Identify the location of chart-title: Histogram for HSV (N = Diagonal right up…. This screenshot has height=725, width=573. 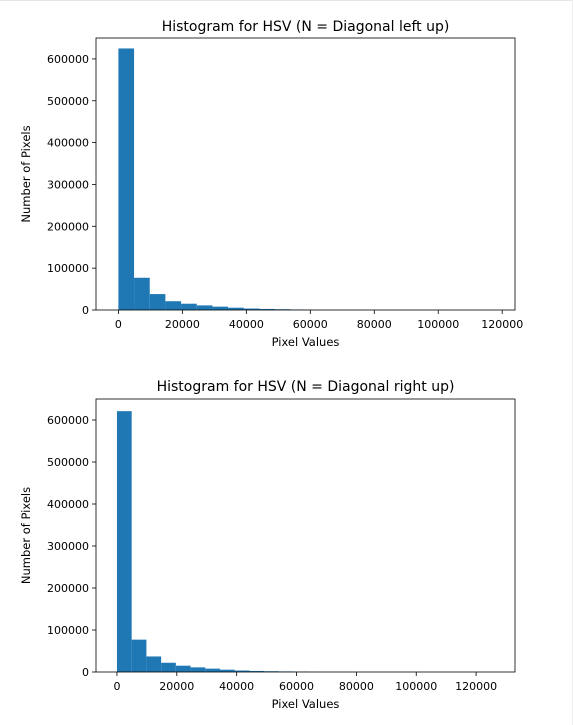
(306, 387).